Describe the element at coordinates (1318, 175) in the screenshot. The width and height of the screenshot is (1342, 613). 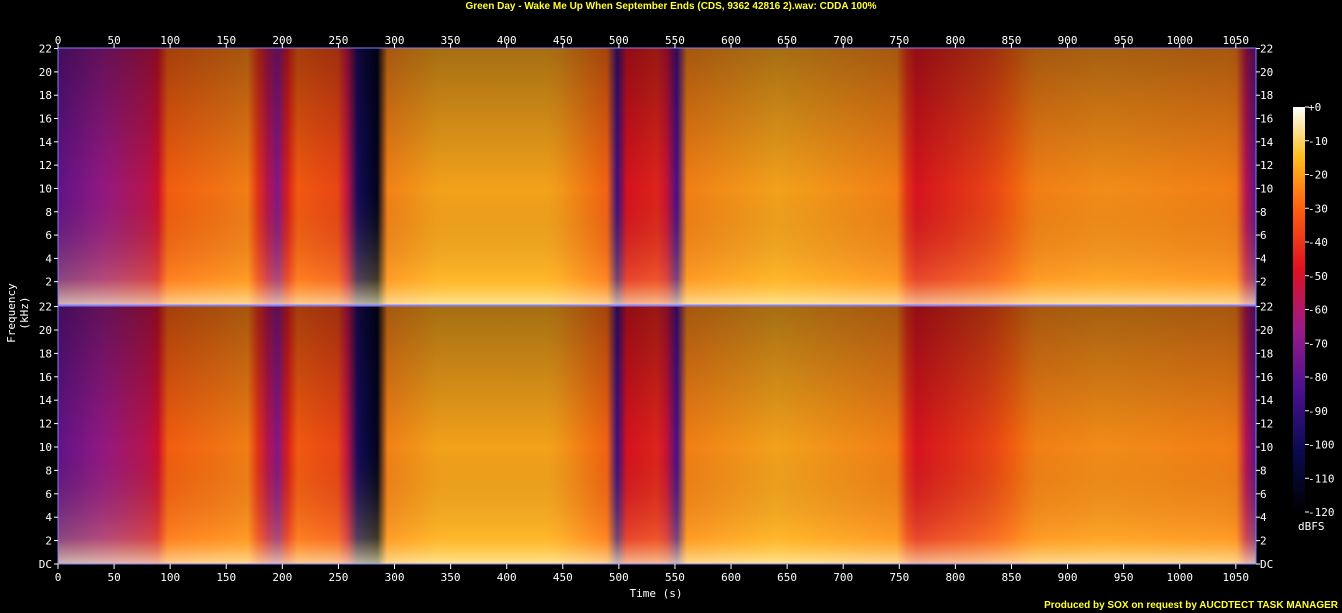
I see `colorbar-tick-label: -20` at that location.